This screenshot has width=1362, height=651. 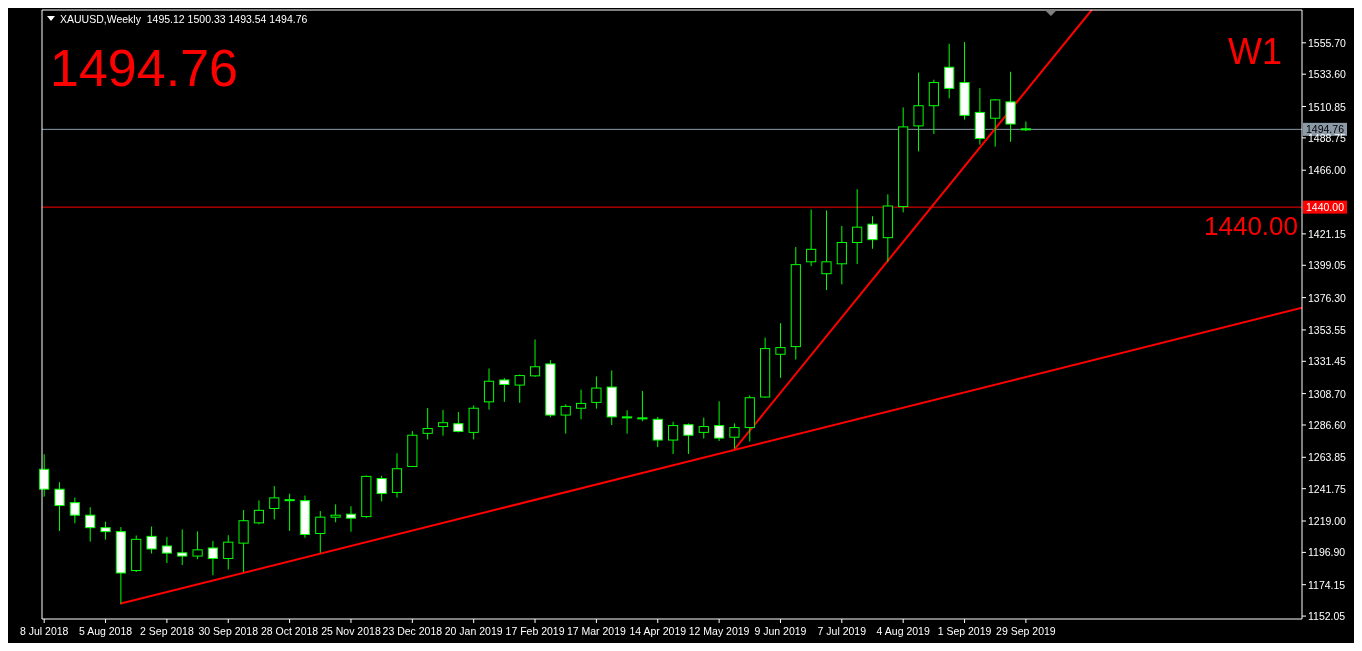 What do you see at coordinates (964, 631) in the screenshot?
I see `x-tick-label: 1 Sep 2019` at bounding box center [964, 631].